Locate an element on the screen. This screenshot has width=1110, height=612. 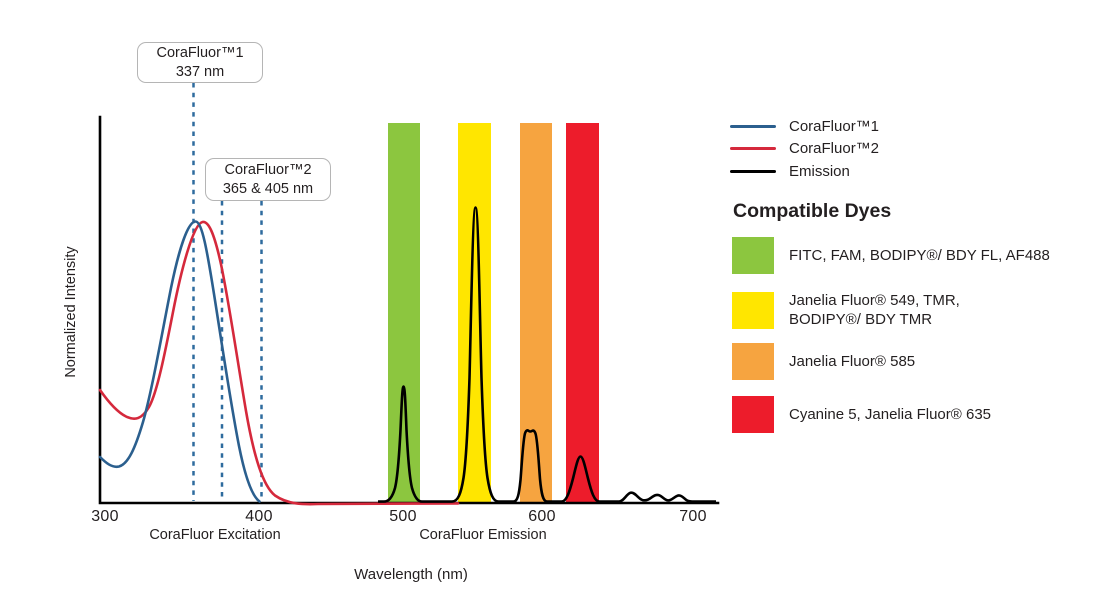
corafluor1-excitation-curve is located at coordinates (179, 361).